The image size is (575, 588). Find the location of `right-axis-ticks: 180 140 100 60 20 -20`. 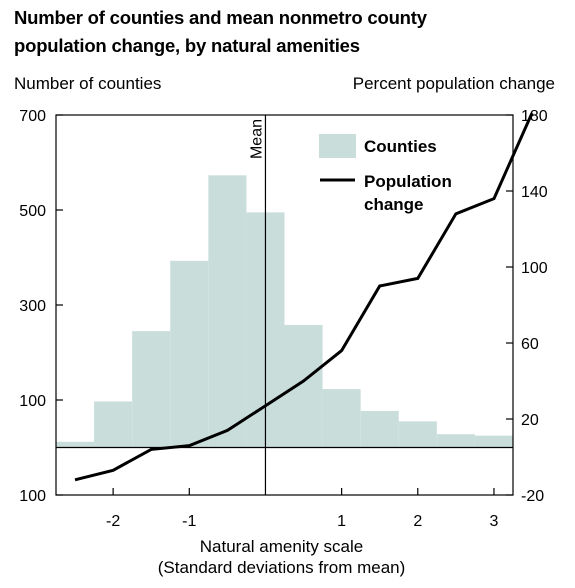

right-axis-ticks: 180 140 100 60 20 -20 is located at coordinates (527, 306).